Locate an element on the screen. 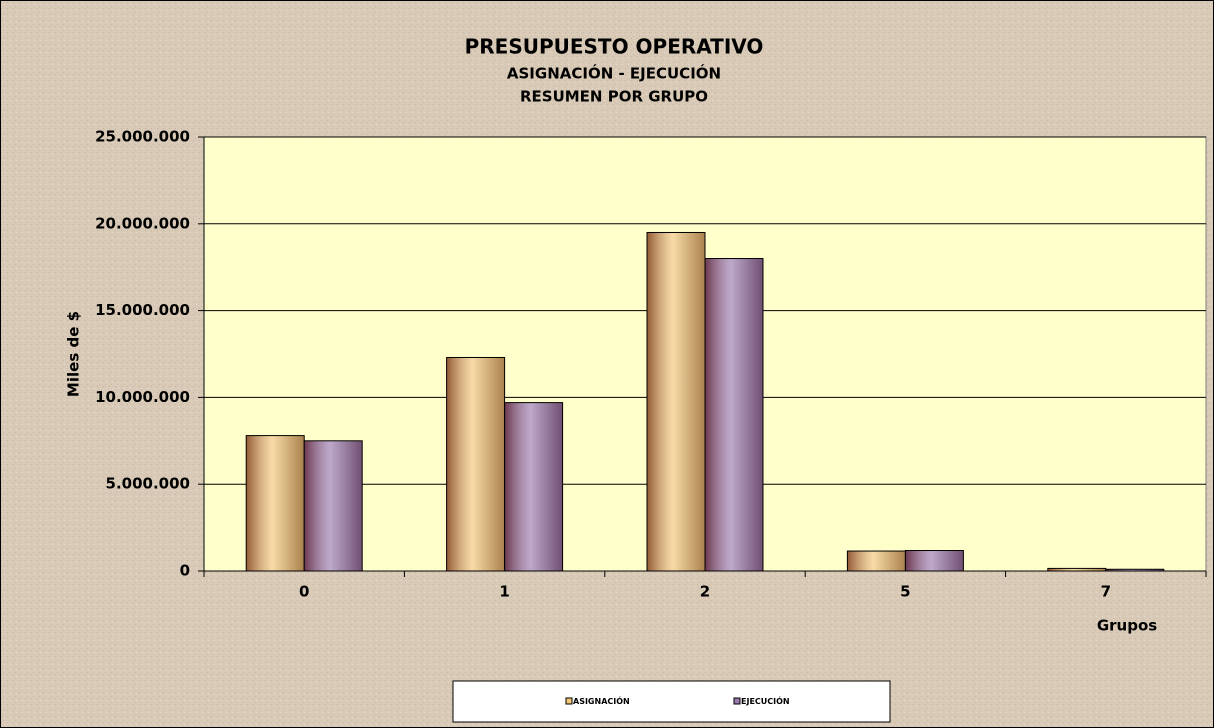 The width and height of the screenshot is (1214, 728). y-tick-label: 5.000.000 is located at coordinates (148, 484).